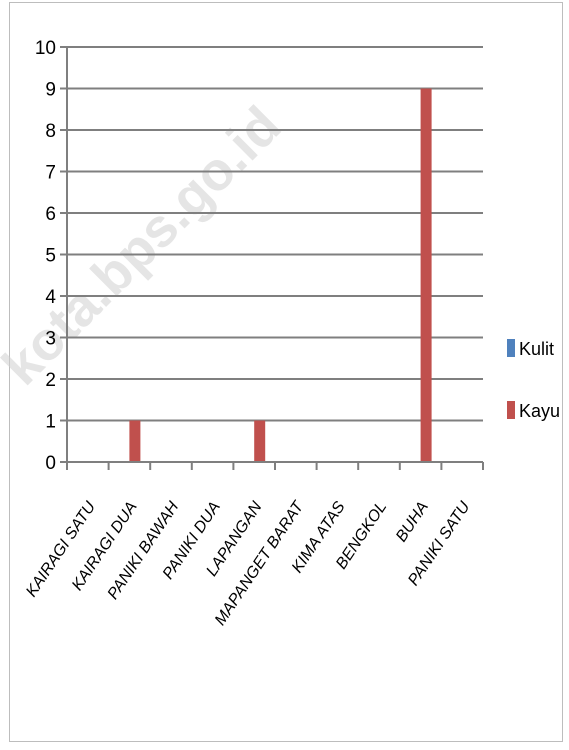 The image size is (569, 750). Describe the element at coordinates (50, 380) in the screenshot. I see `y-tick-label: 2` at that location.